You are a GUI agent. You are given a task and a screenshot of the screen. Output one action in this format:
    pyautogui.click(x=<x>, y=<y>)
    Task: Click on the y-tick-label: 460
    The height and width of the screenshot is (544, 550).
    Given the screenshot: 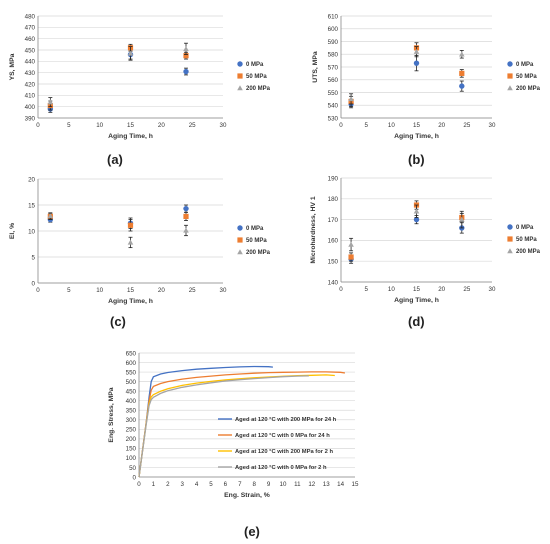 What is the action you would take?
    pyautogui.click(x=30, y=39)
    